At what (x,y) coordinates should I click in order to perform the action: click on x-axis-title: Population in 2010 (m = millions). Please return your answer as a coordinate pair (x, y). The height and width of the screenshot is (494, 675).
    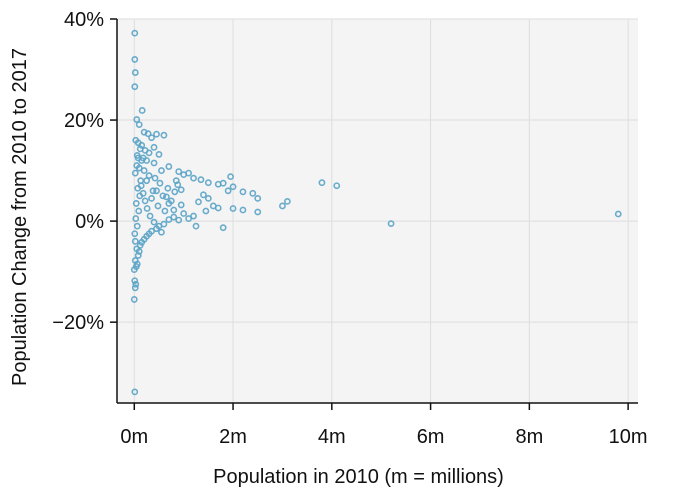
    Looking at the image, I should click on (358, 477).